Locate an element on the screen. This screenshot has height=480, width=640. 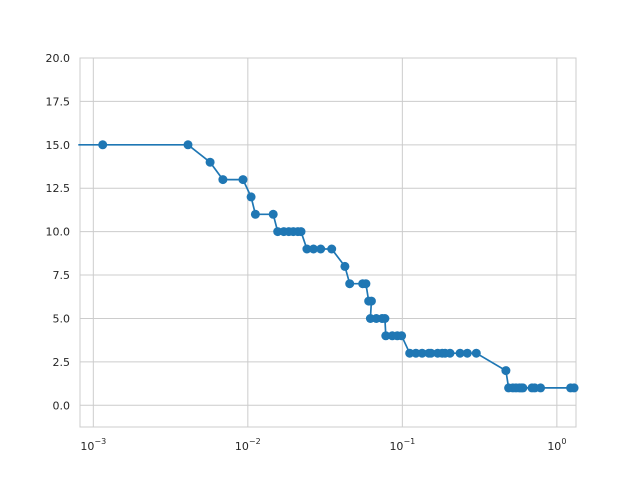
y-tick-label: 15.0 is located at coordinates (58, 145).